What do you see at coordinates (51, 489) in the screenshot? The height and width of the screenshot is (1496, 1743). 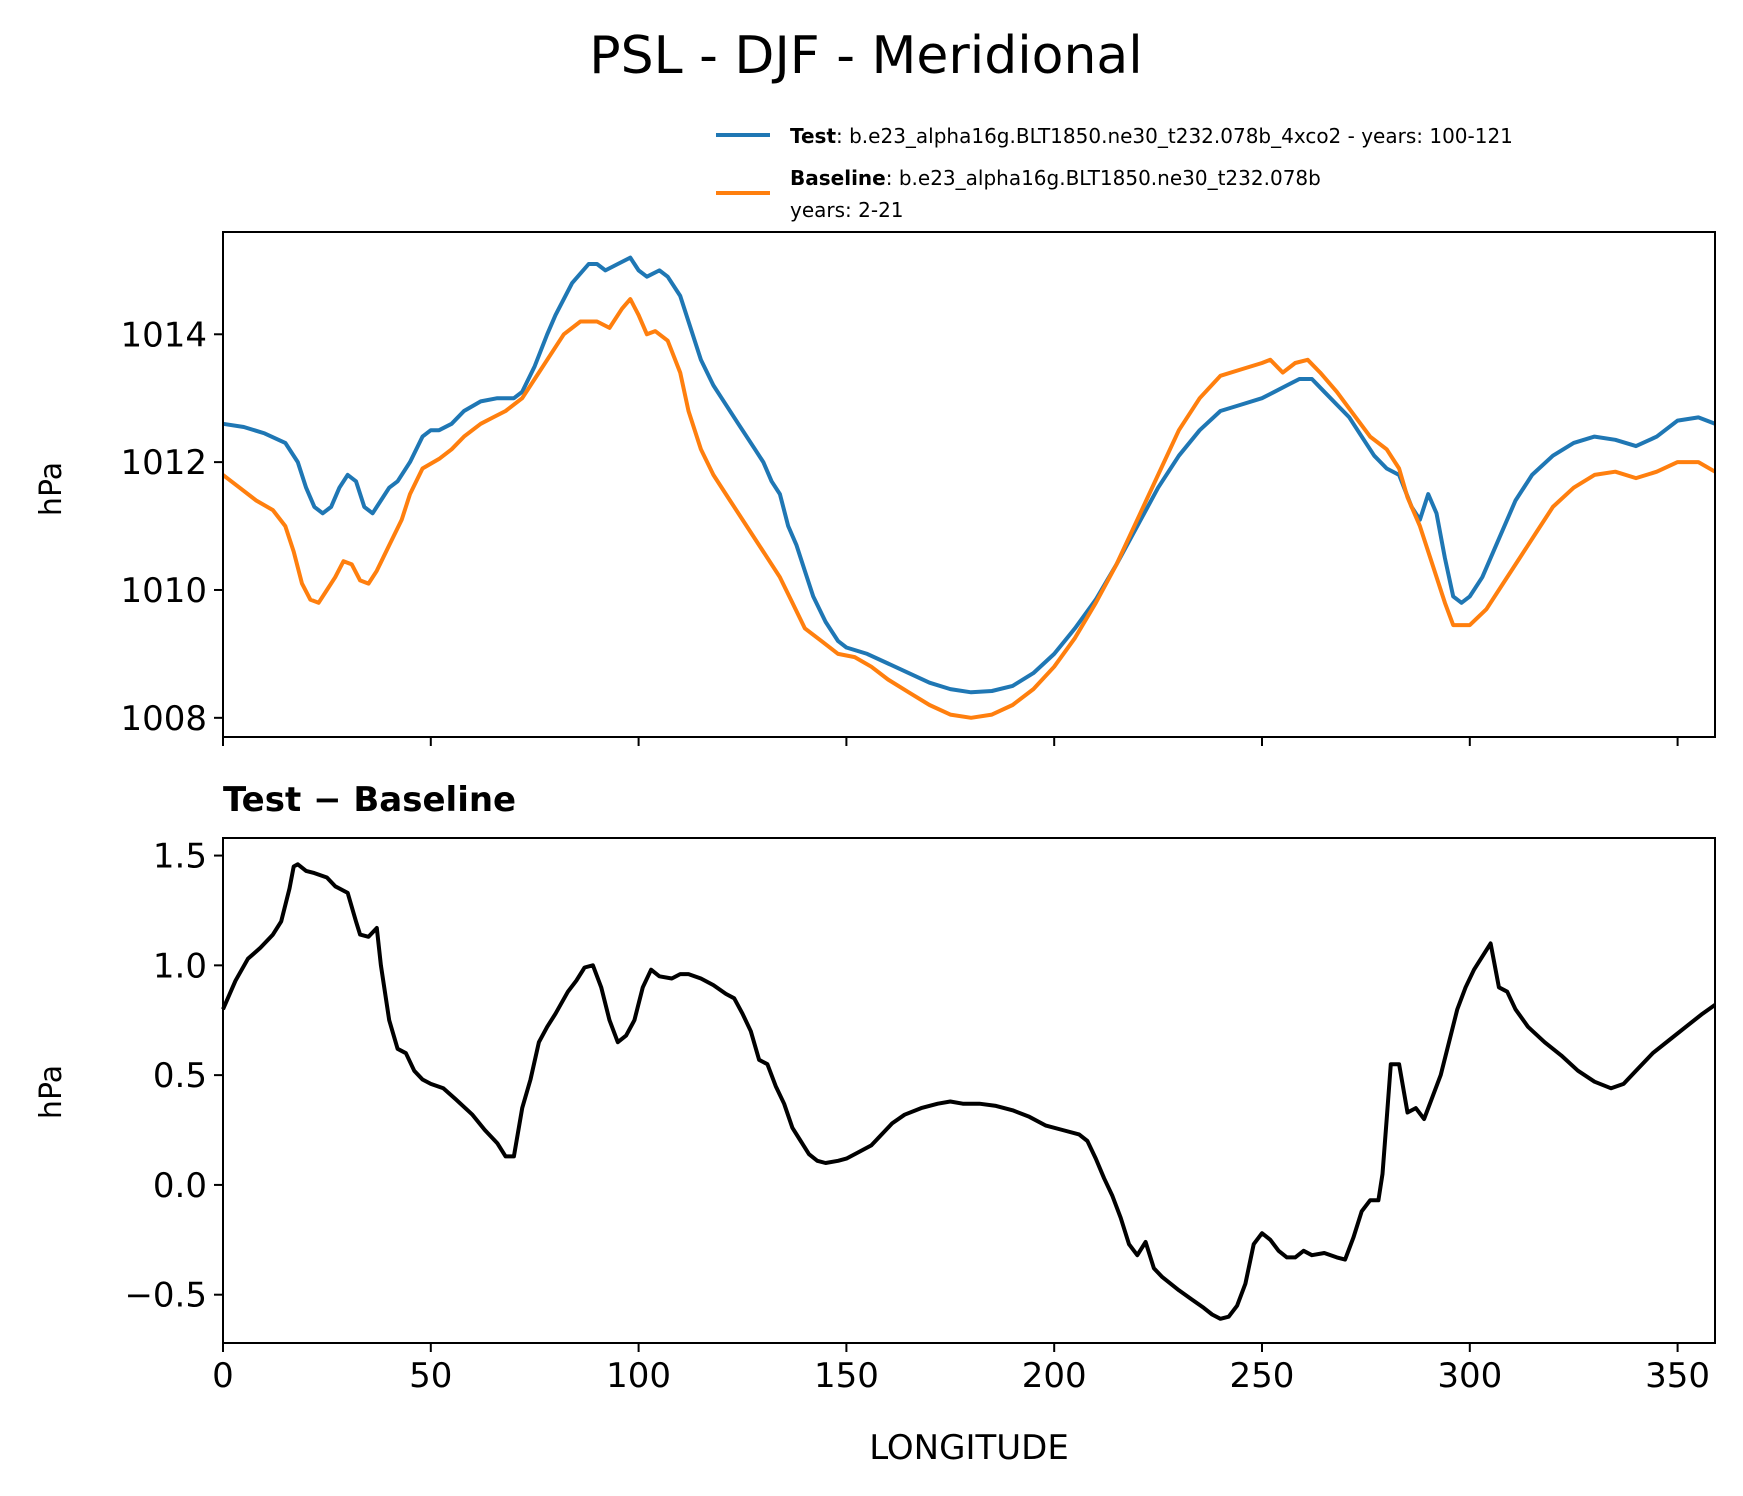 I see `top-ylabel: hPa` at bounding box center [51, 489].